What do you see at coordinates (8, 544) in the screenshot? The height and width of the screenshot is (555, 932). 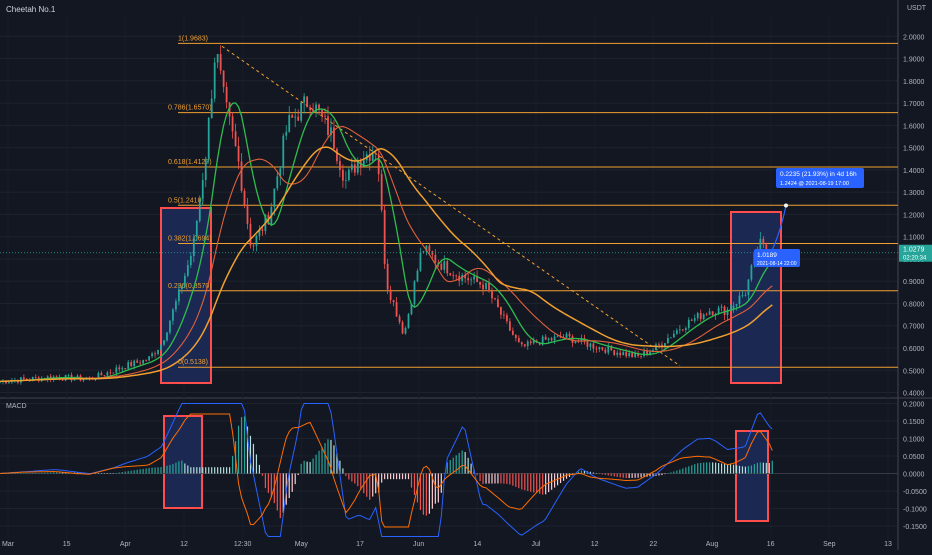 I see `x-tick-label: Mar` at bounding box center [8, 544].